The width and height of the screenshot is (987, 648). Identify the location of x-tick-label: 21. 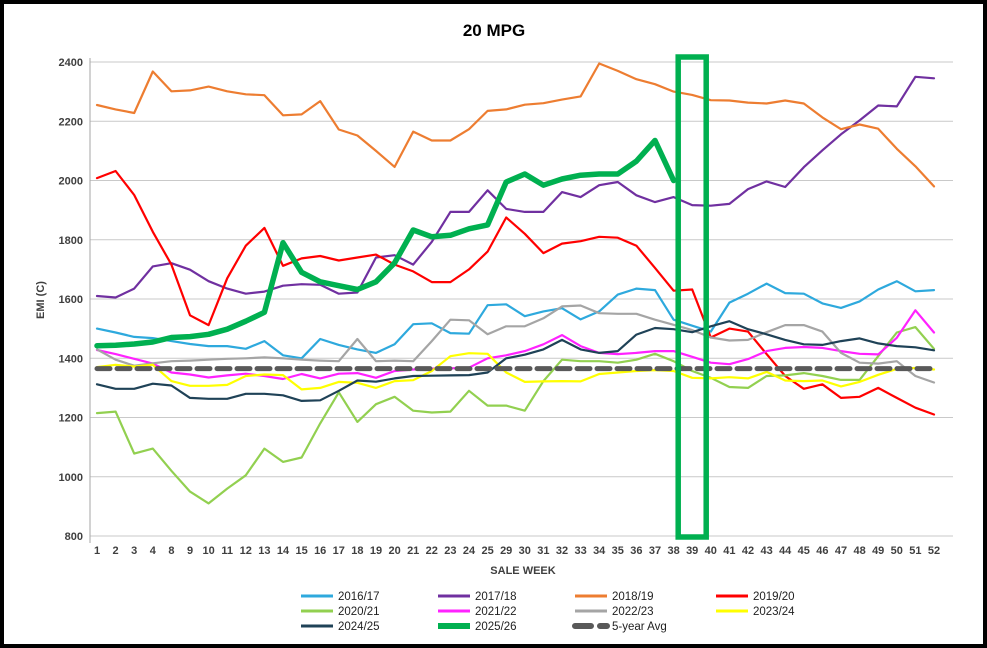
(413, 551).